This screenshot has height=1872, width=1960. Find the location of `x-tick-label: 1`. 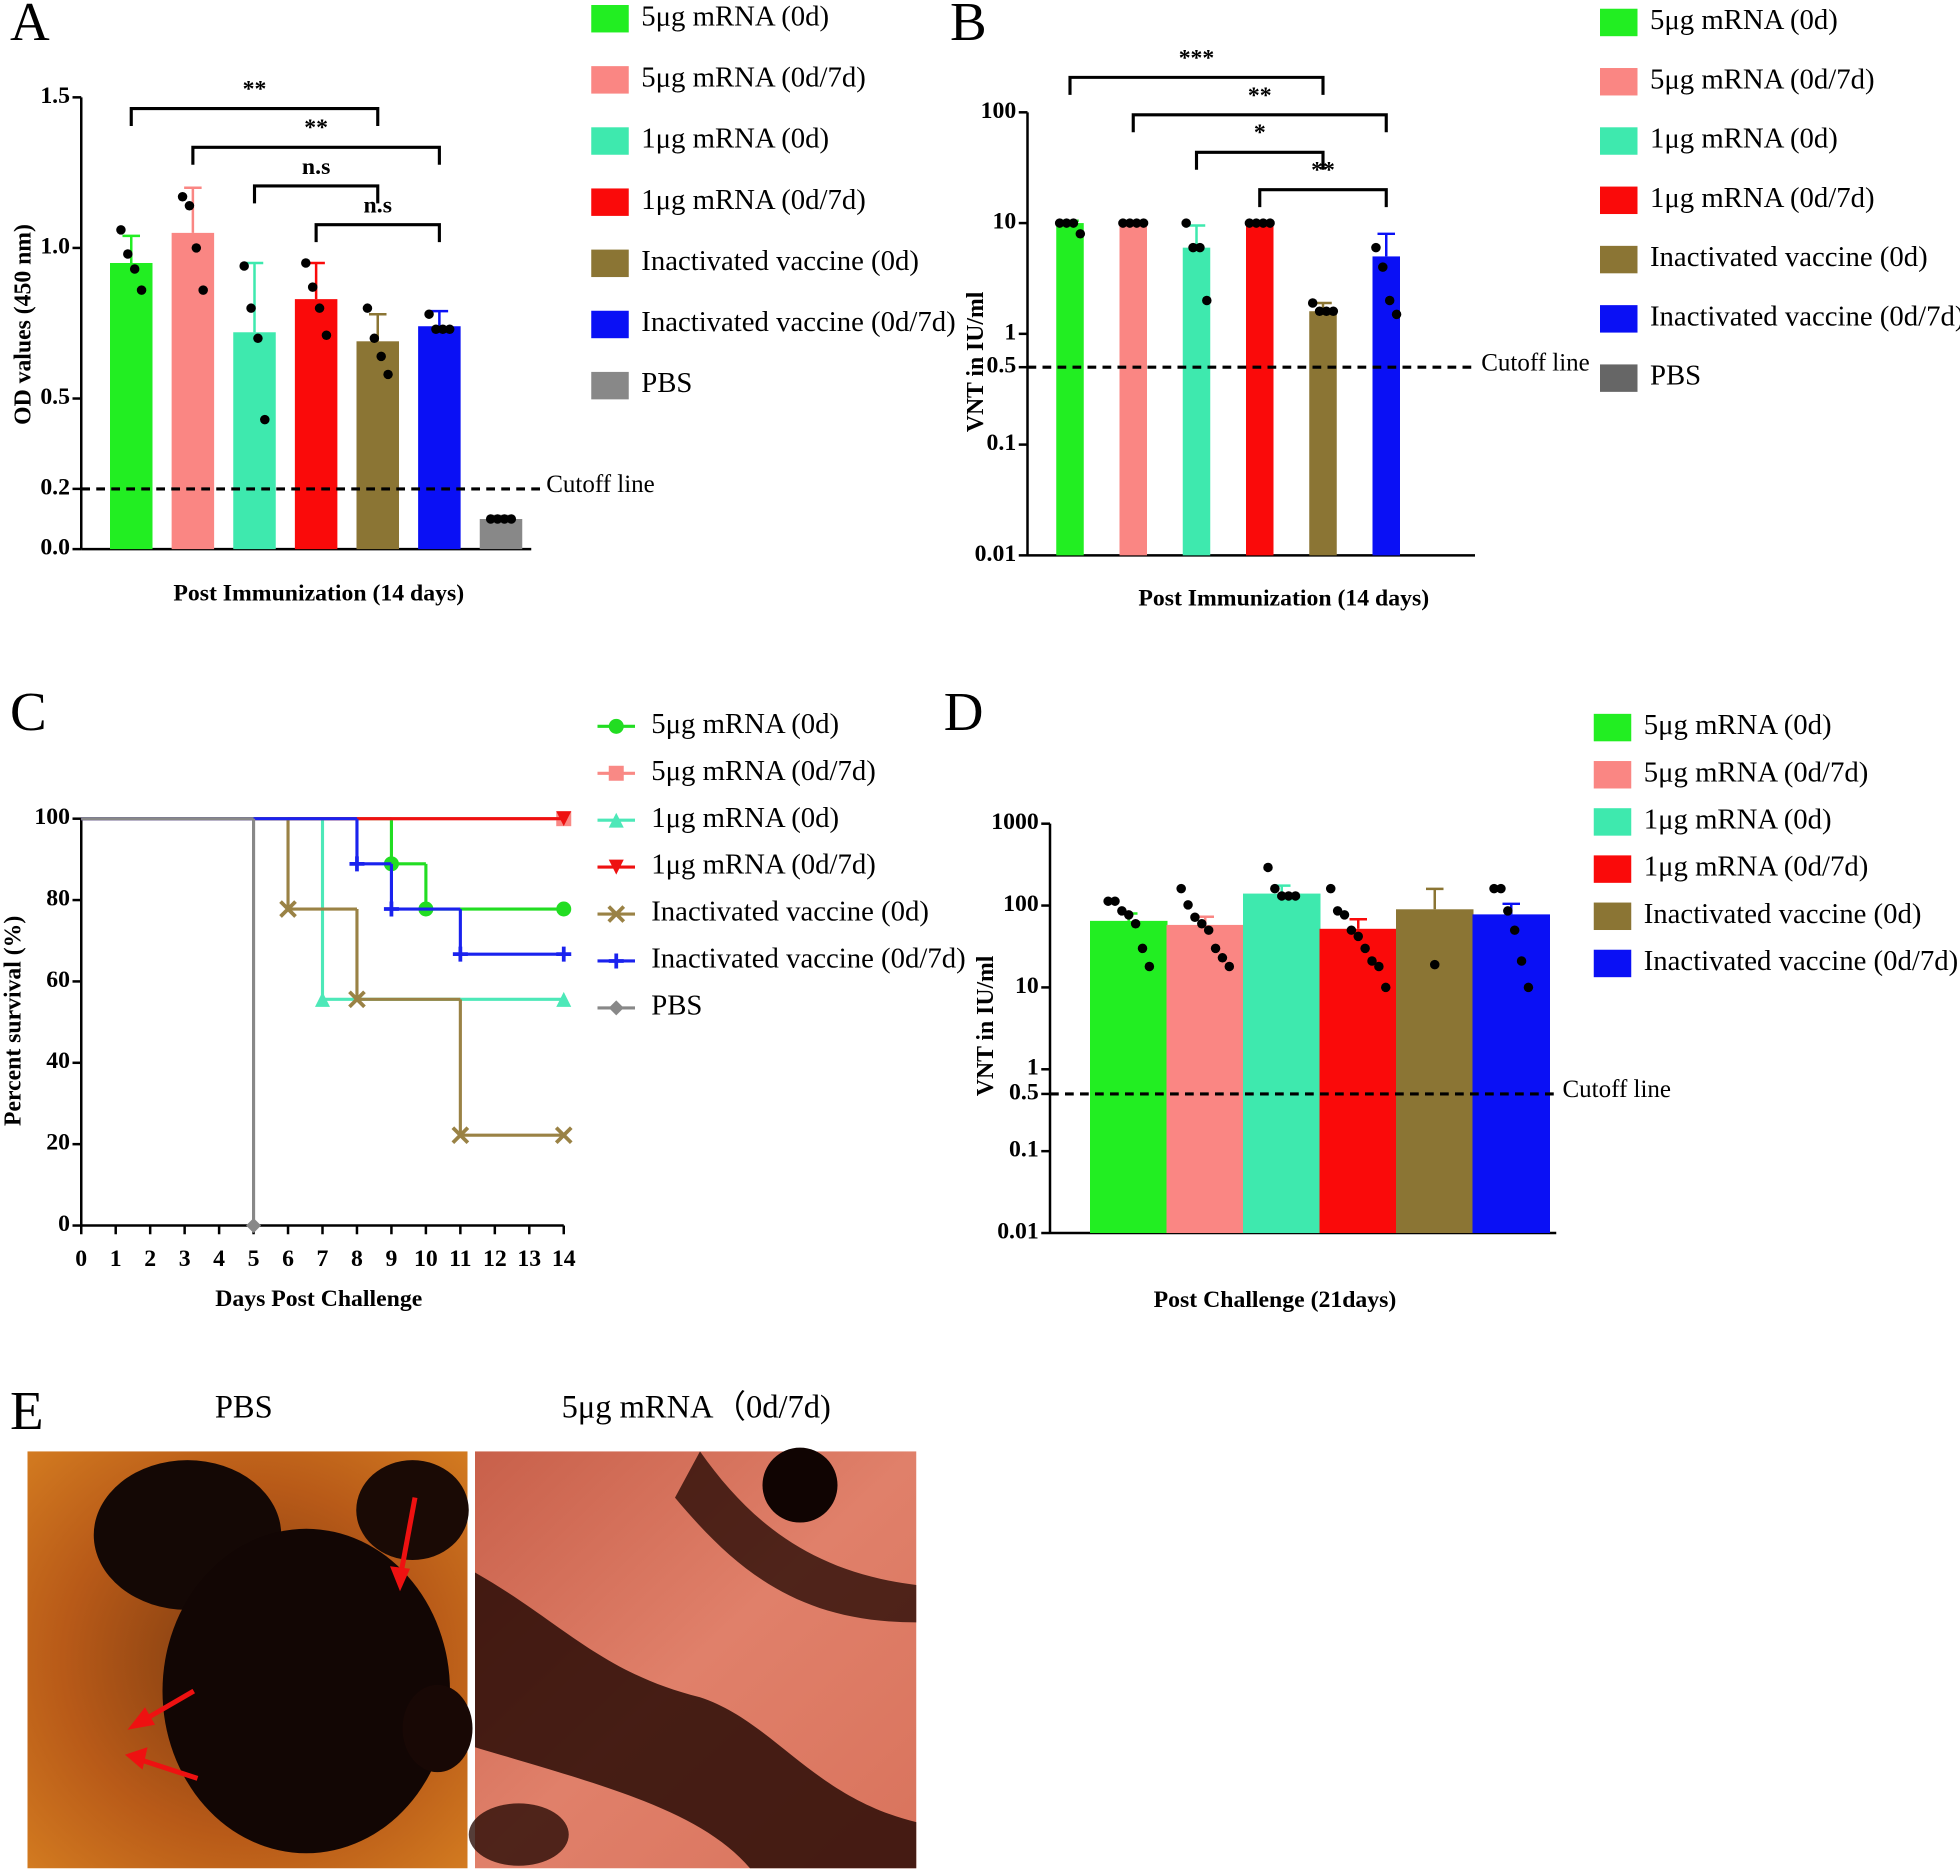

x-tick-label: 1 is located at coordinates (116, 1259).